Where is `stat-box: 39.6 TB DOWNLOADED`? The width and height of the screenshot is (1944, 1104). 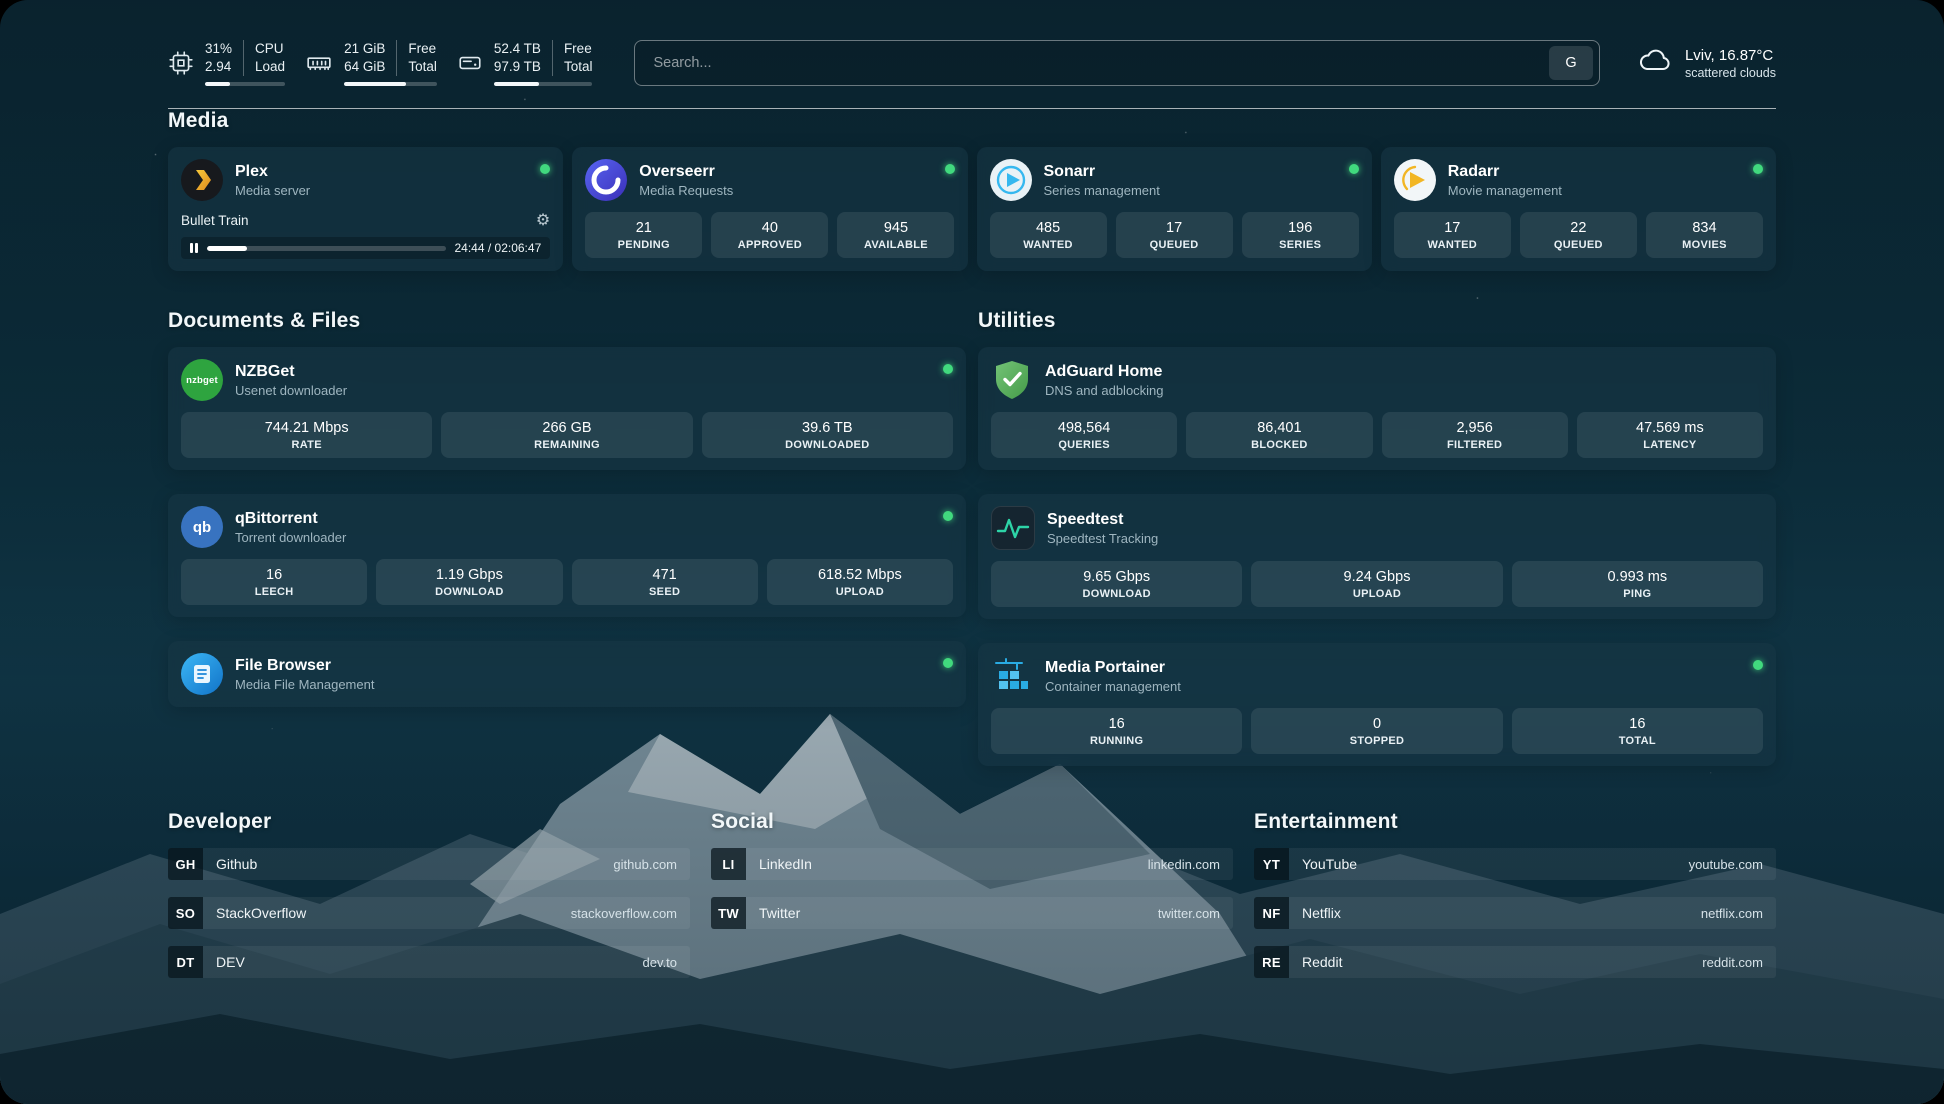 stat-box: 39.6 TB DOWNLOADED is located at coordinates (827, 435).